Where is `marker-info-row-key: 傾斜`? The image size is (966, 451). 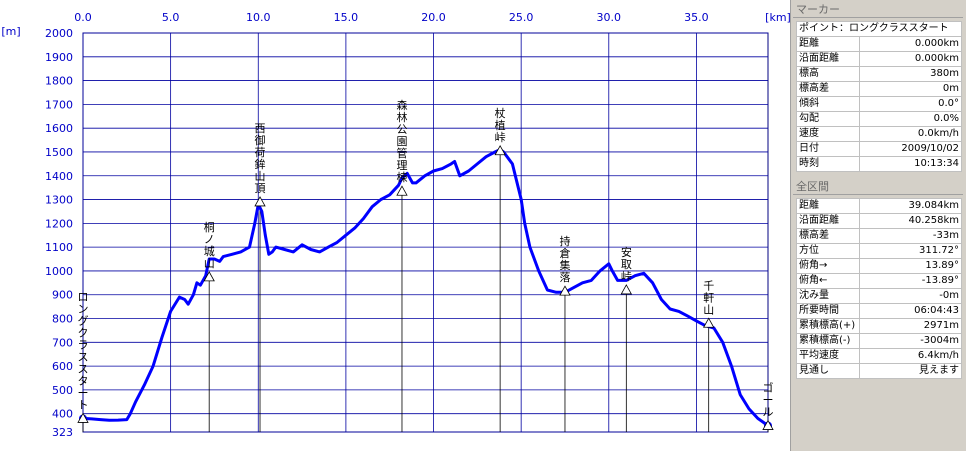 marker-info-row-key: 傾斜 is located at coordinates (828, 104).